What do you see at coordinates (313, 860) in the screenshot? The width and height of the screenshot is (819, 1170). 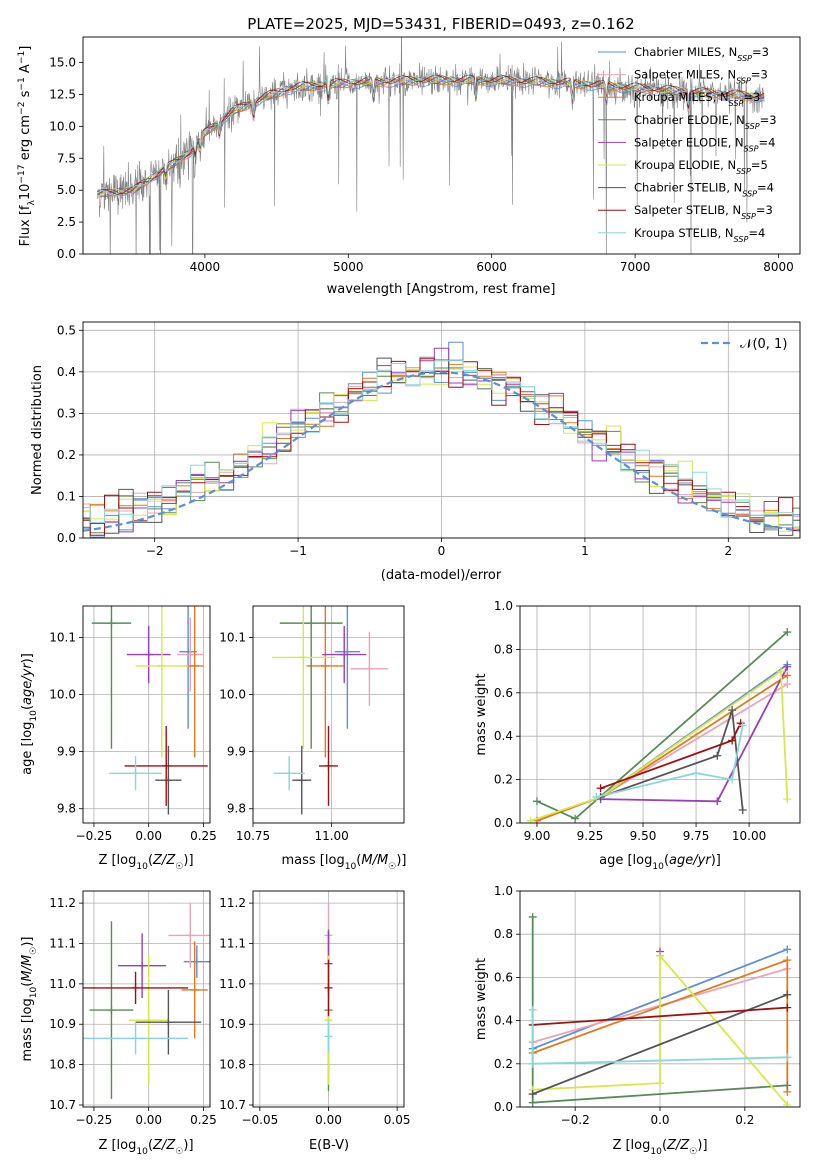 I see `age-vs-mass-xlabel-part: mass [log` at bounding box center [313, 860].